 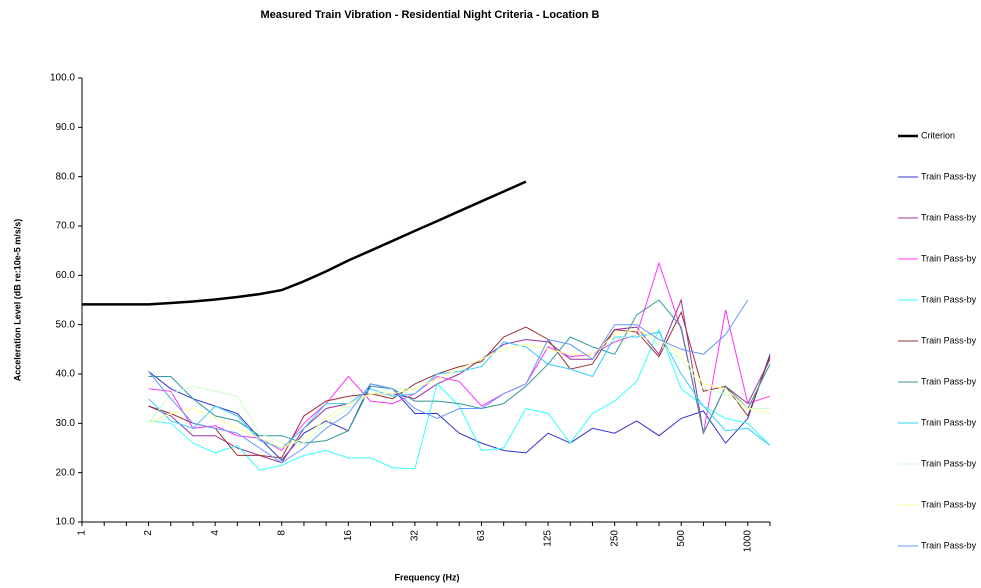 I want to click on y-tick-label: 60.0, so click(x=66, y=275).